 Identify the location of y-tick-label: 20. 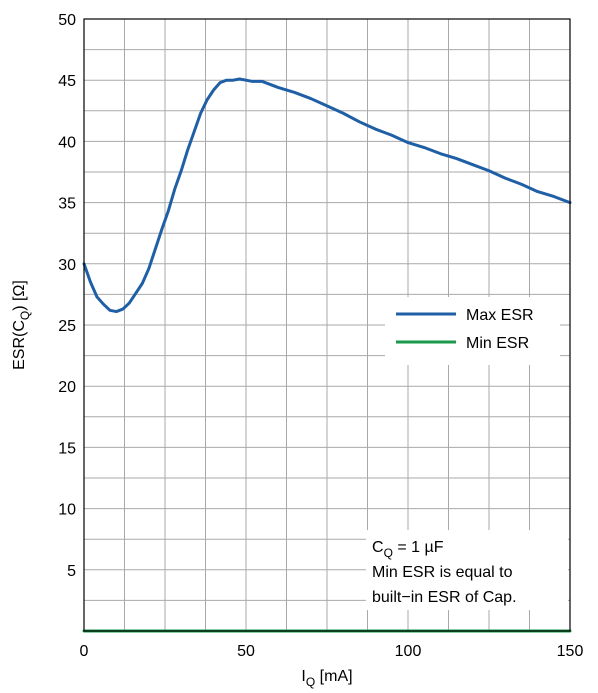
(67, 387).